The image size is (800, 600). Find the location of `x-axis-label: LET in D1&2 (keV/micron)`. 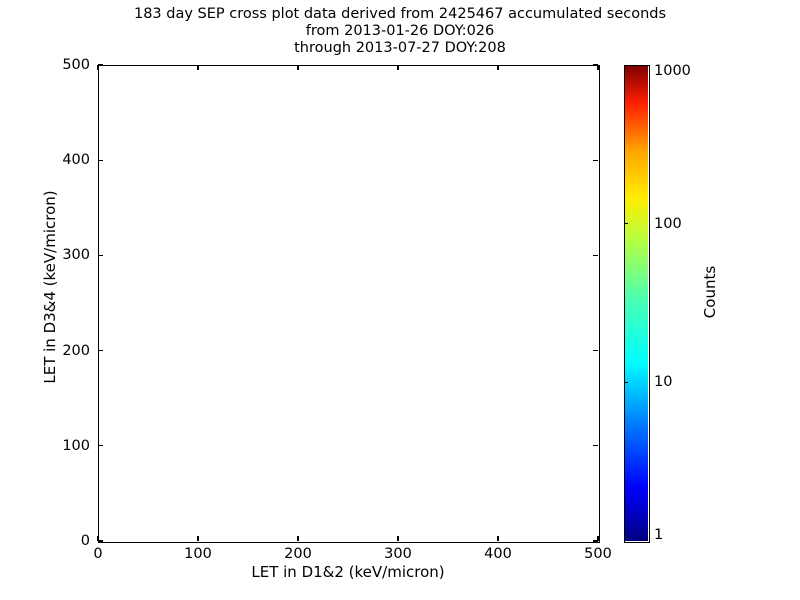

x-axis-label: LET in D1&2 (keV/micron) is located at coordinates (348, 572).